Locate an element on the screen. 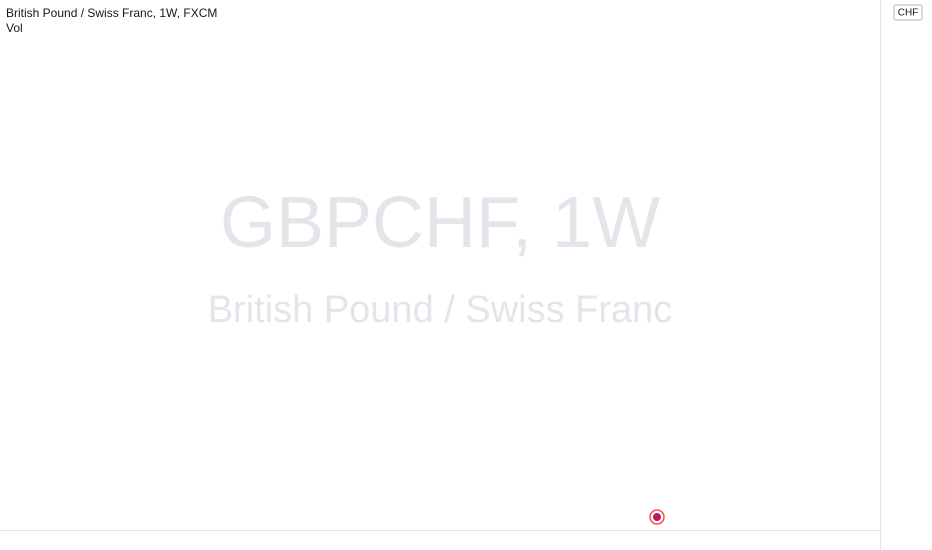  indicator-label: Vol is located at coordinates (14, 28).